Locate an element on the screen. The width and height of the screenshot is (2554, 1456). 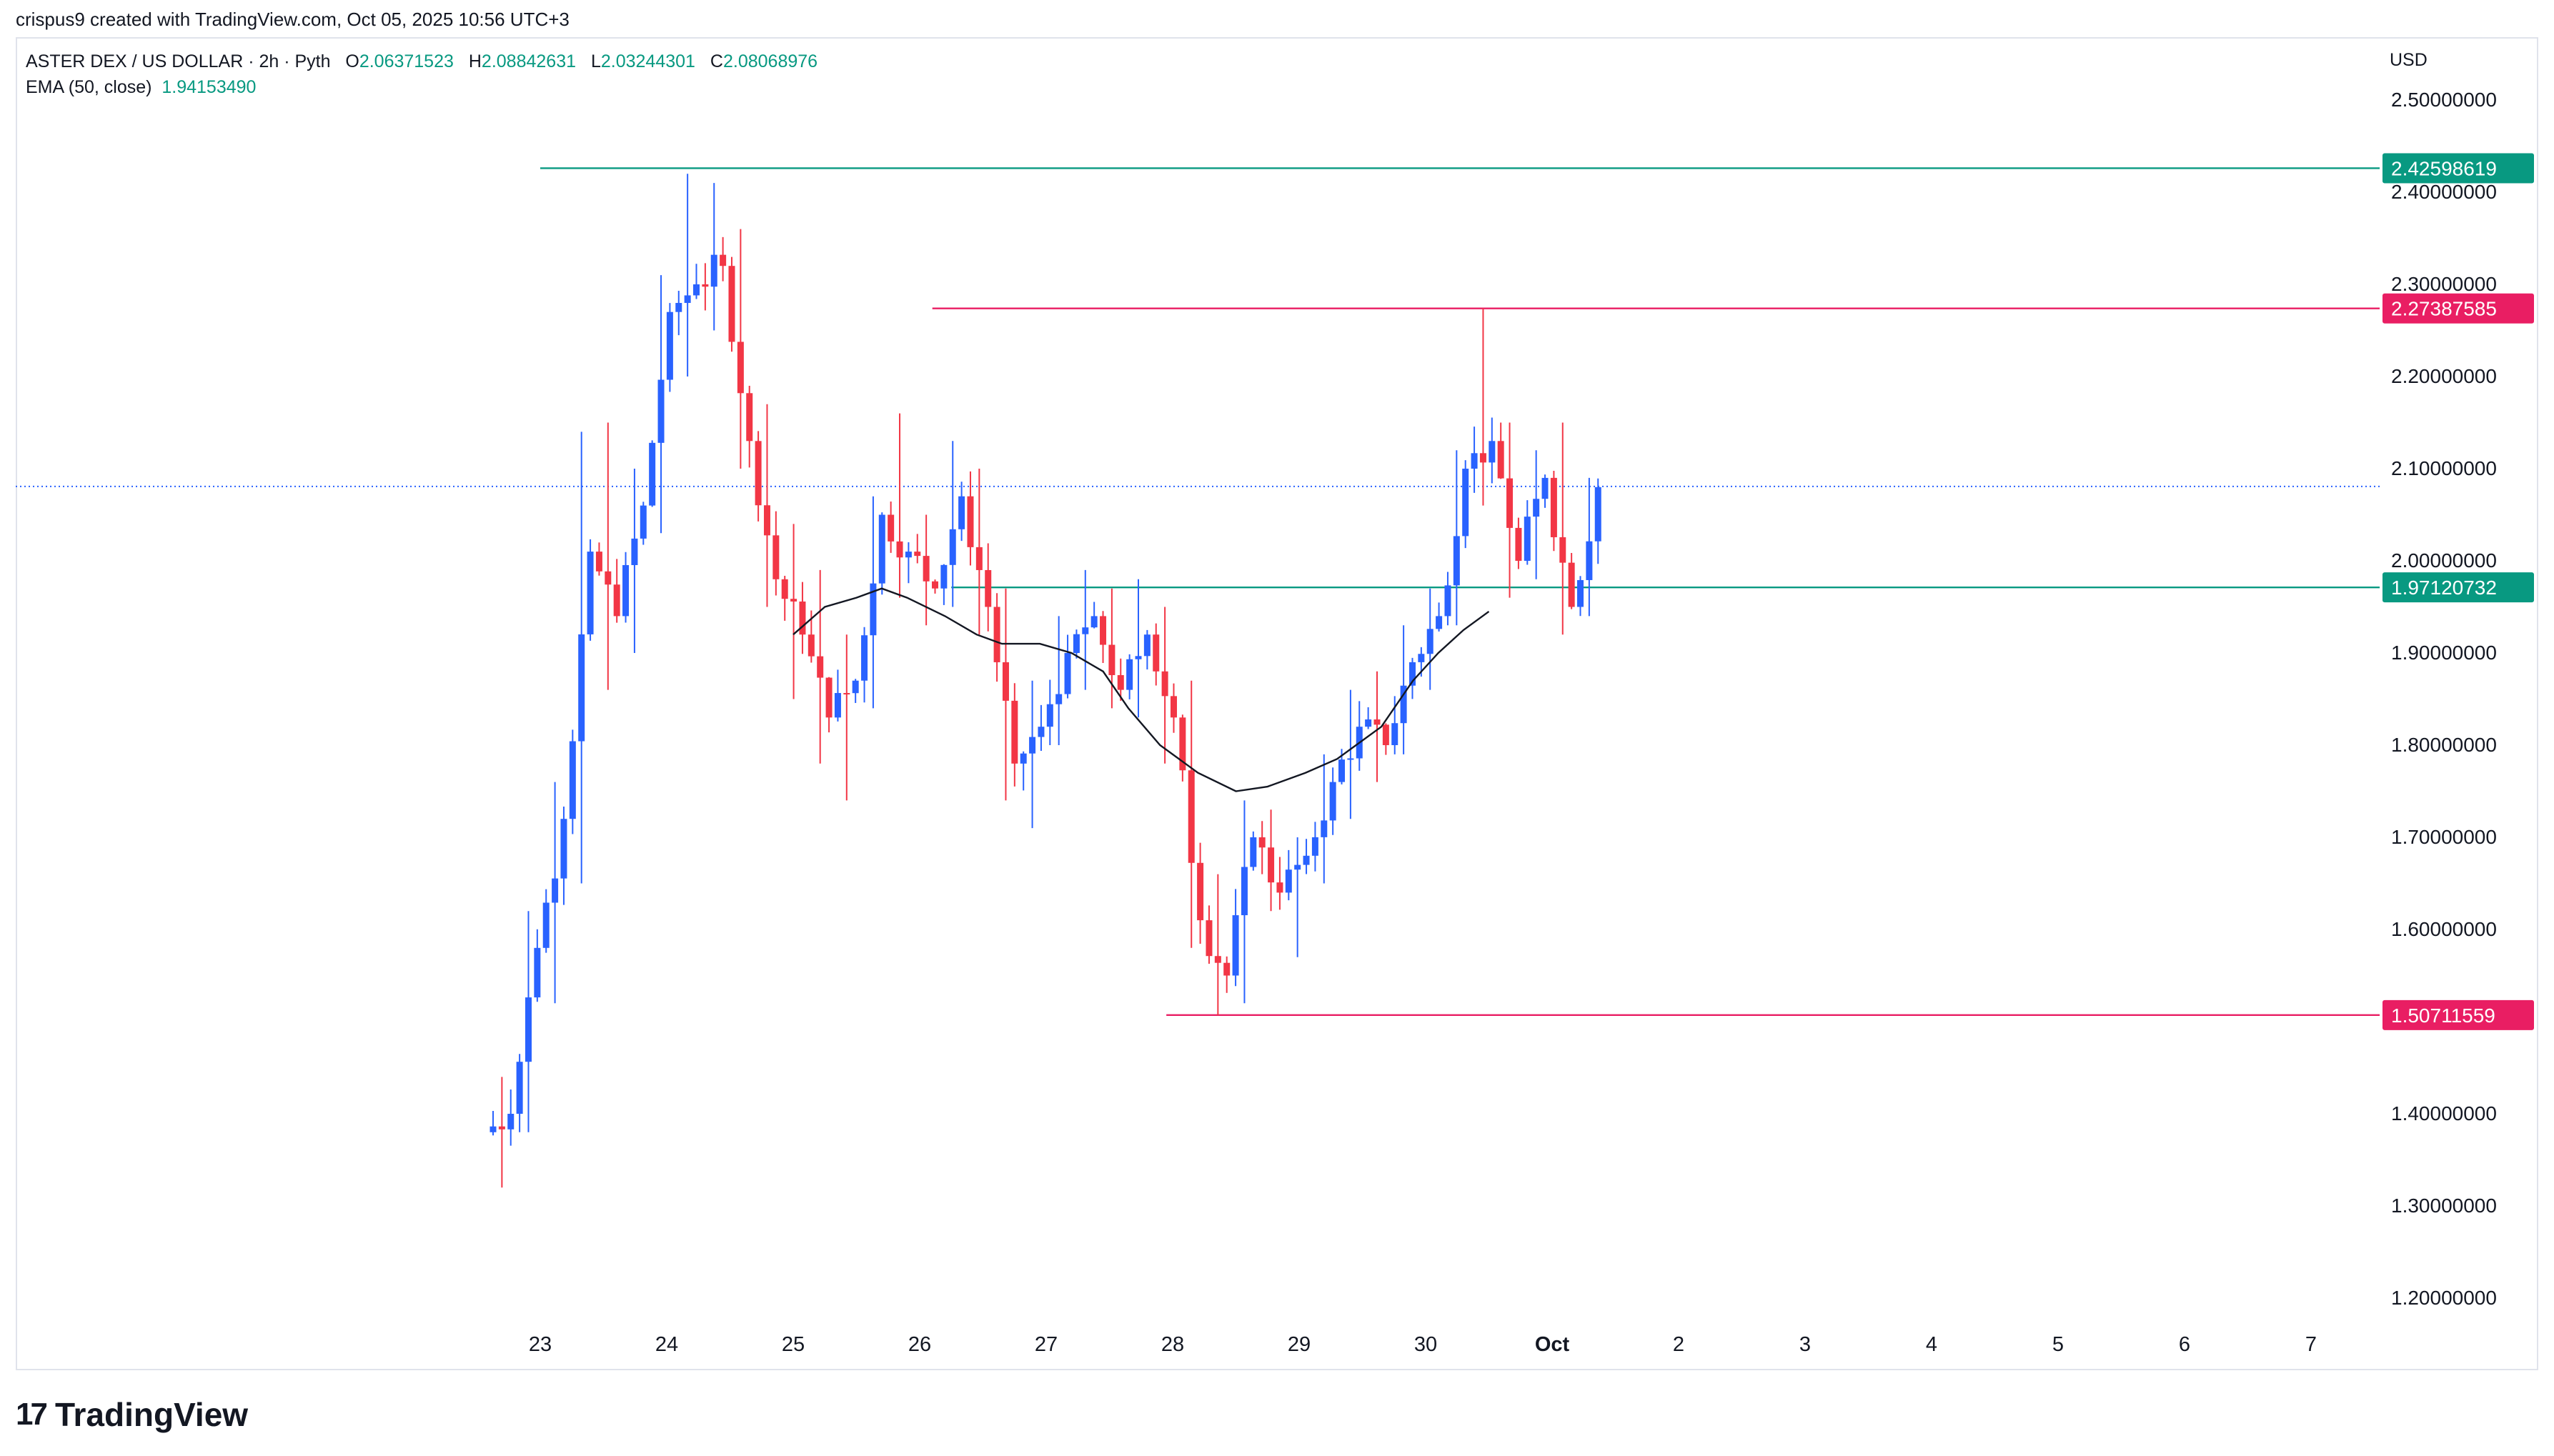
level-badge-label: 1.97120732 is located at coordinates (2444, 588).